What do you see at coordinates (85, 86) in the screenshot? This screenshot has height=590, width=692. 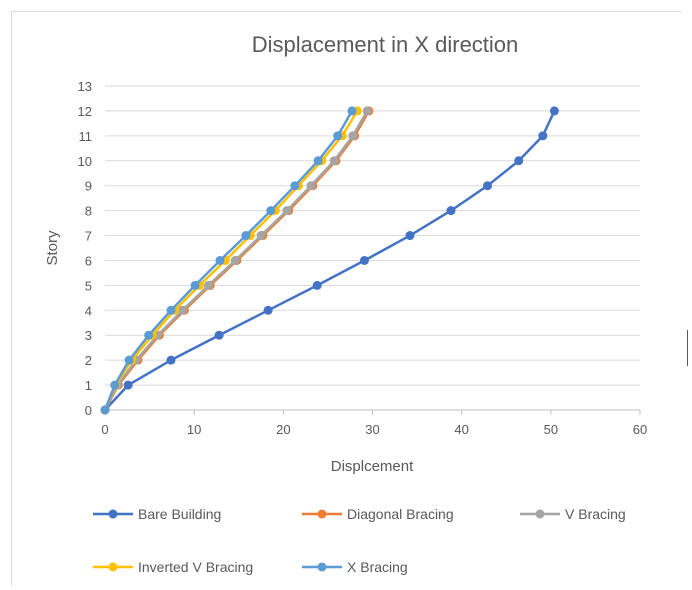 I see `y-tick-label: 13` at bounding box center [85, 86].